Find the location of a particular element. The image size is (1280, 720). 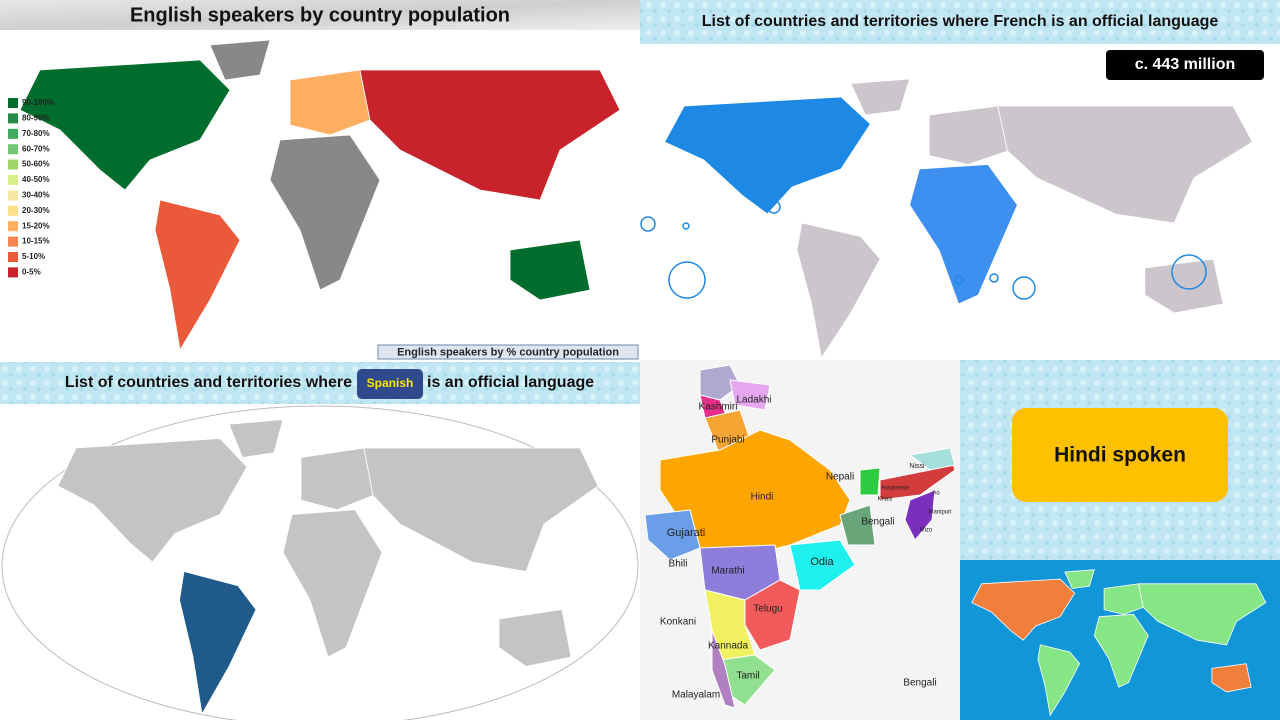

badge-bg is located at coordinates (1185, 65).